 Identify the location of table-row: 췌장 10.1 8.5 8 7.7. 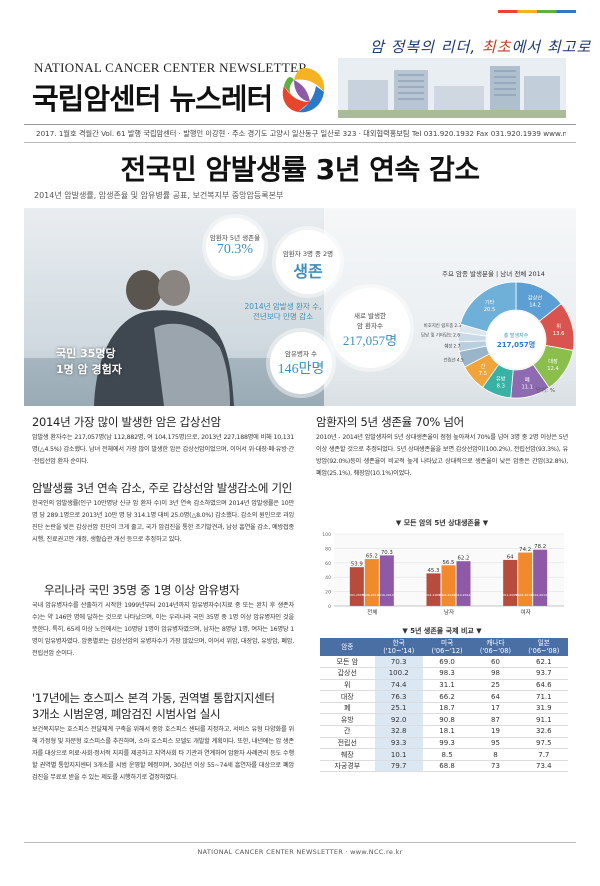
(444, 754).